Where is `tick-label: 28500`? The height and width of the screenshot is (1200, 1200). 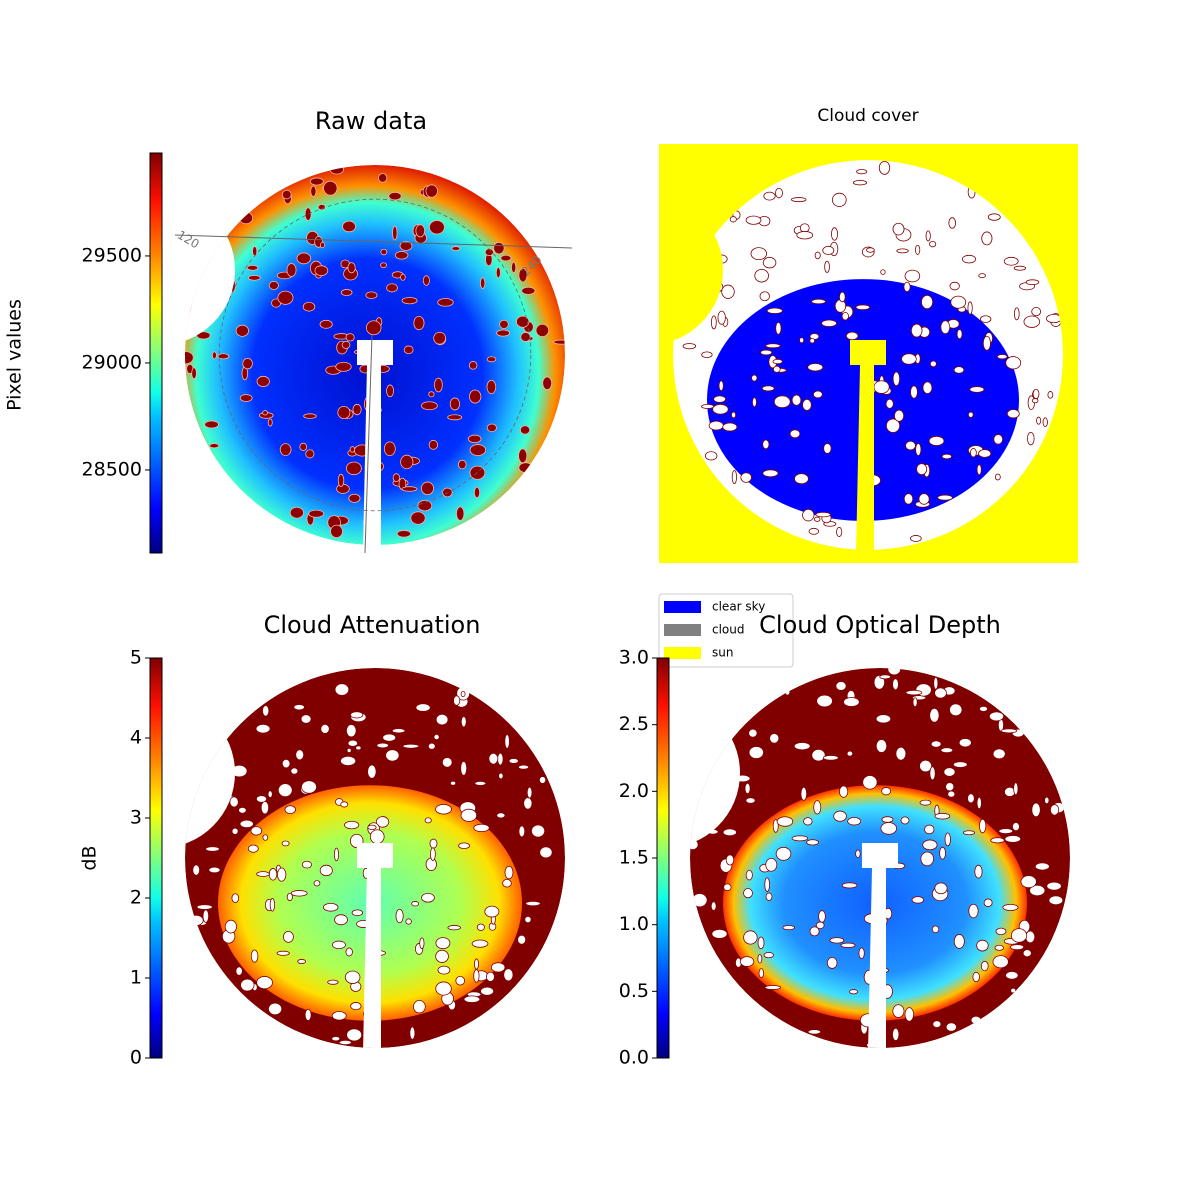 tick-label: 28500 is located at coordinates (112, 469).